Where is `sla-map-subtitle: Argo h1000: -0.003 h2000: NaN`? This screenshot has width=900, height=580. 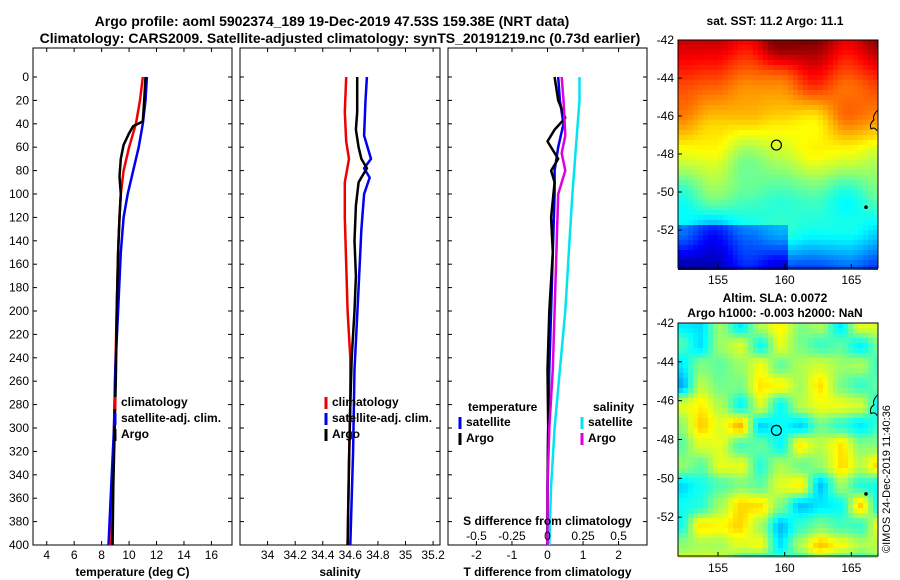
sla-map-subtitle: Argo h1000: -0.003 h2000: NaN is located at coordinates (774, 313).